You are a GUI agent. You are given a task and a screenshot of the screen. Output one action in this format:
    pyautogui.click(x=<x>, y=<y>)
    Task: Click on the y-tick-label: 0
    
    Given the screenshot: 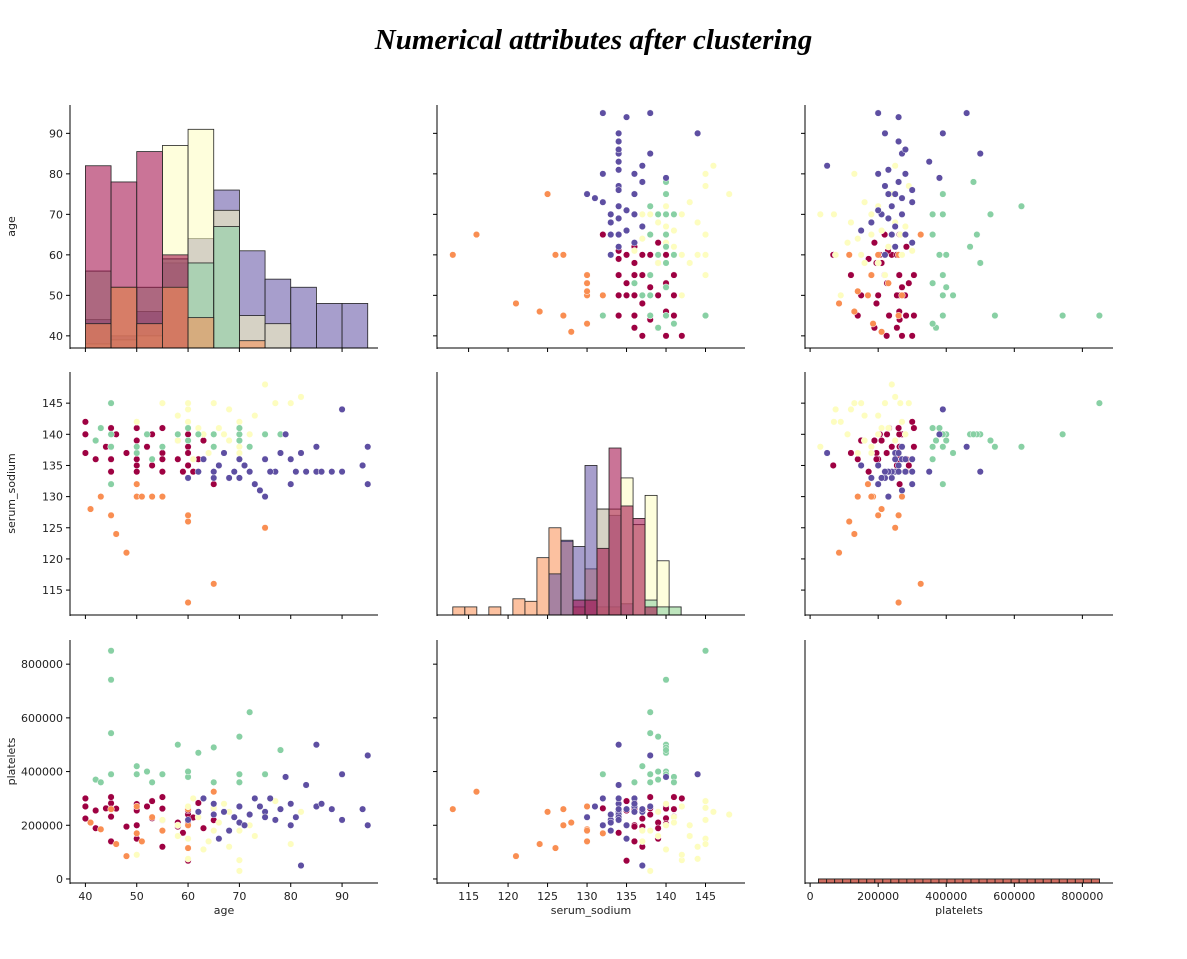 What is the action you would take?
    pyautogui.click(x=59, y=879)
    